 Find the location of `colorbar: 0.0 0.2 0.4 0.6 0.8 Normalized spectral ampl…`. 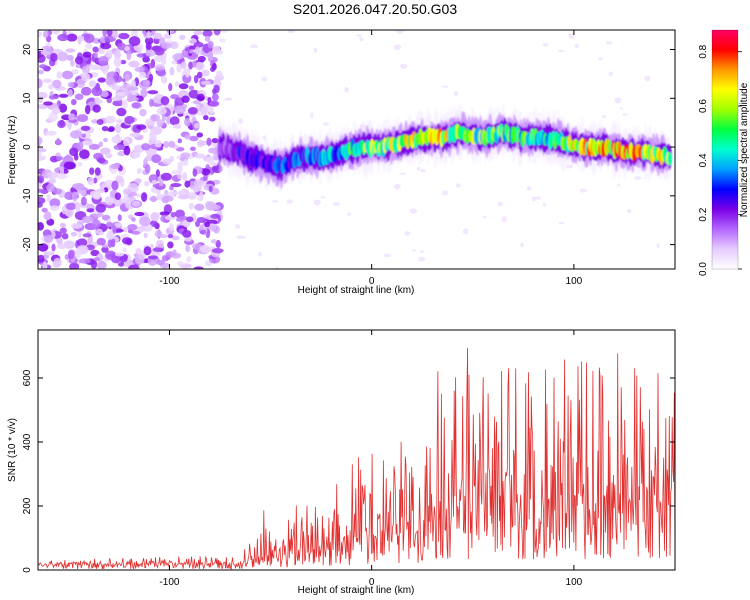

colorbar: 0.0 0.2 0.4 0.6 0.8 Normalized spectral ampl… is located at coordinates (724, 152).